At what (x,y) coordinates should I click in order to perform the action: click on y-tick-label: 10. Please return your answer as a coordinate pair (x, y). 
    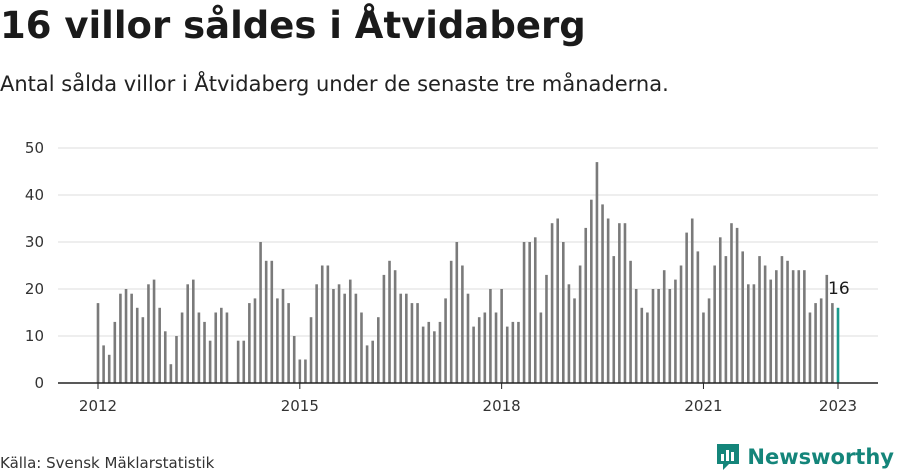
    Looking at the image, I should click on (34, 336).